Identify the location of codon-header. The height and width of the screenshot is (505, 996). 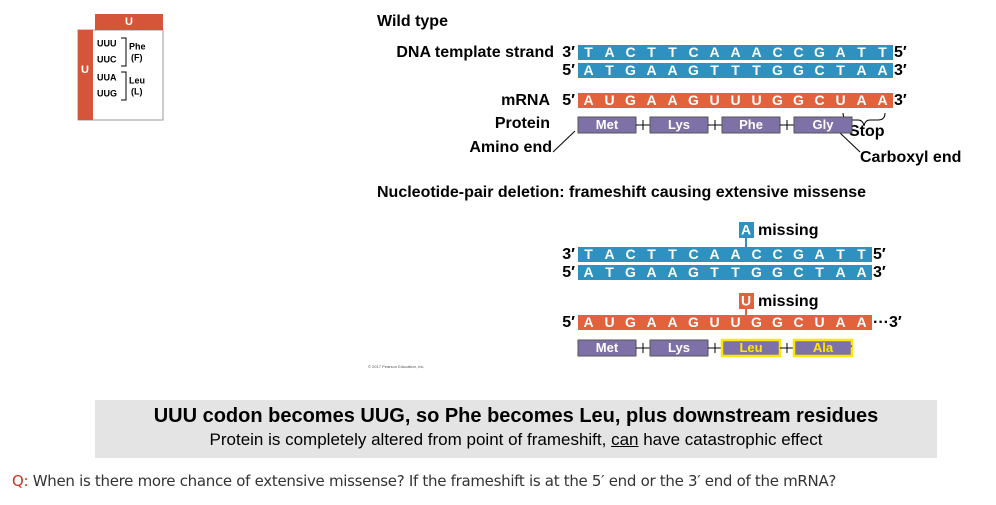
(129, 22).